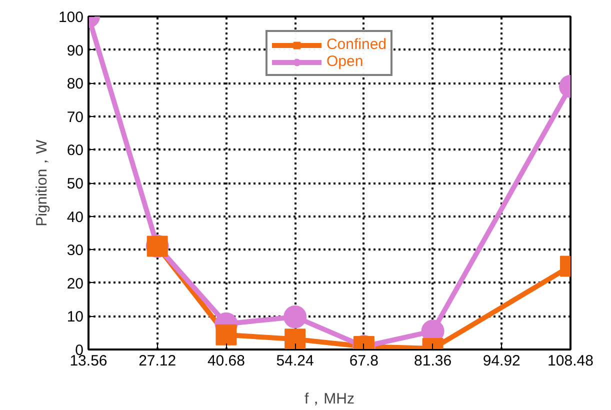  What do you see at coordinates (75, 51) in the screenshot?
I see `y-tick-label: 90` at bounding box center [75, 51].